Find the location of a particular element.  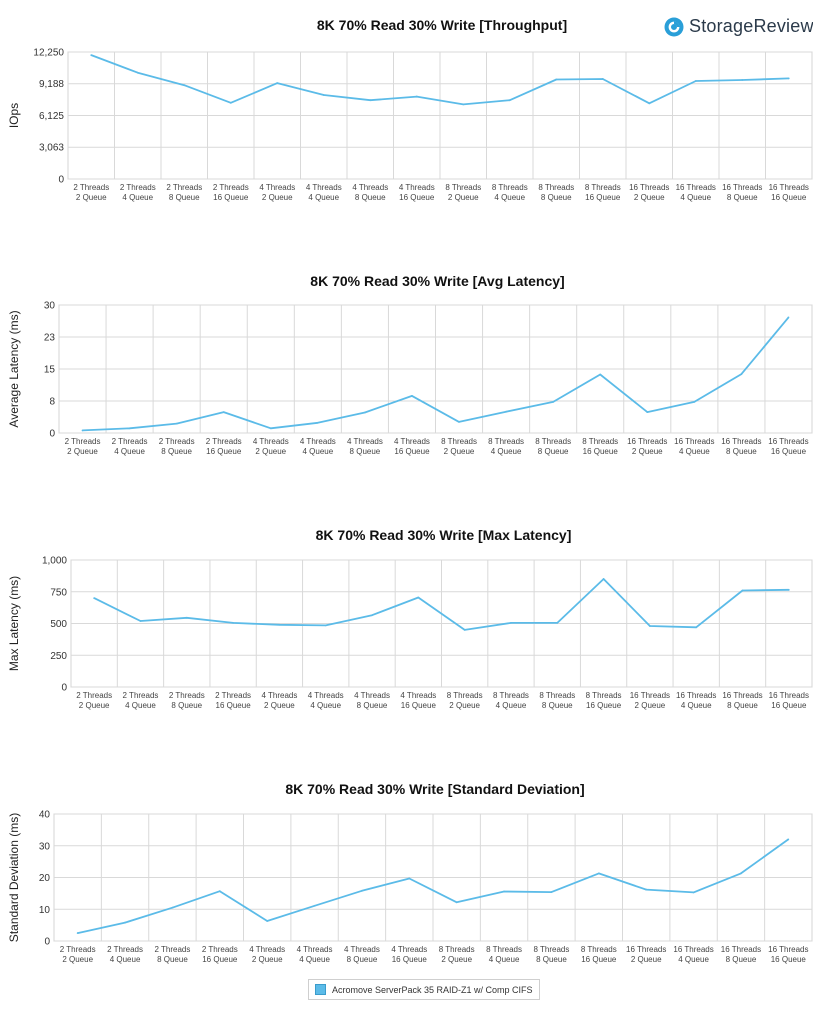

y-axis-label: IOps is located at coordinates (14, 115).